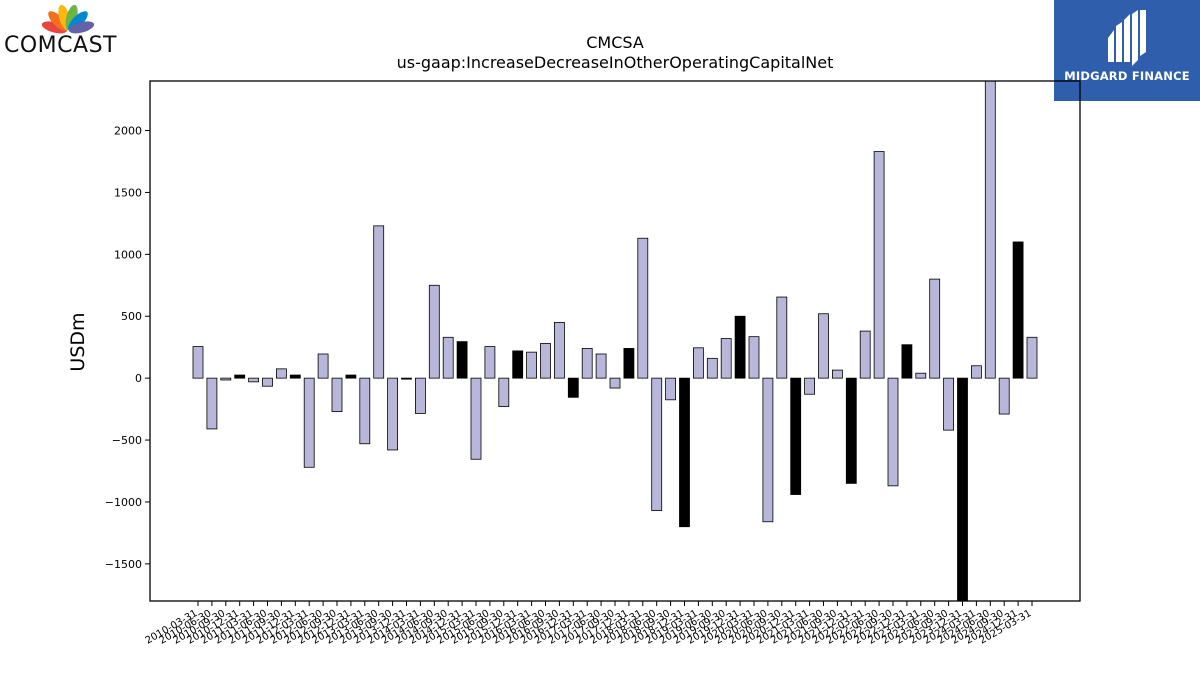 The height and width of the screenshot is (675, 1200). Describe the element at coordinates (78, 341) in the screenshot. I see `y-axis-label: USDm` at that location.